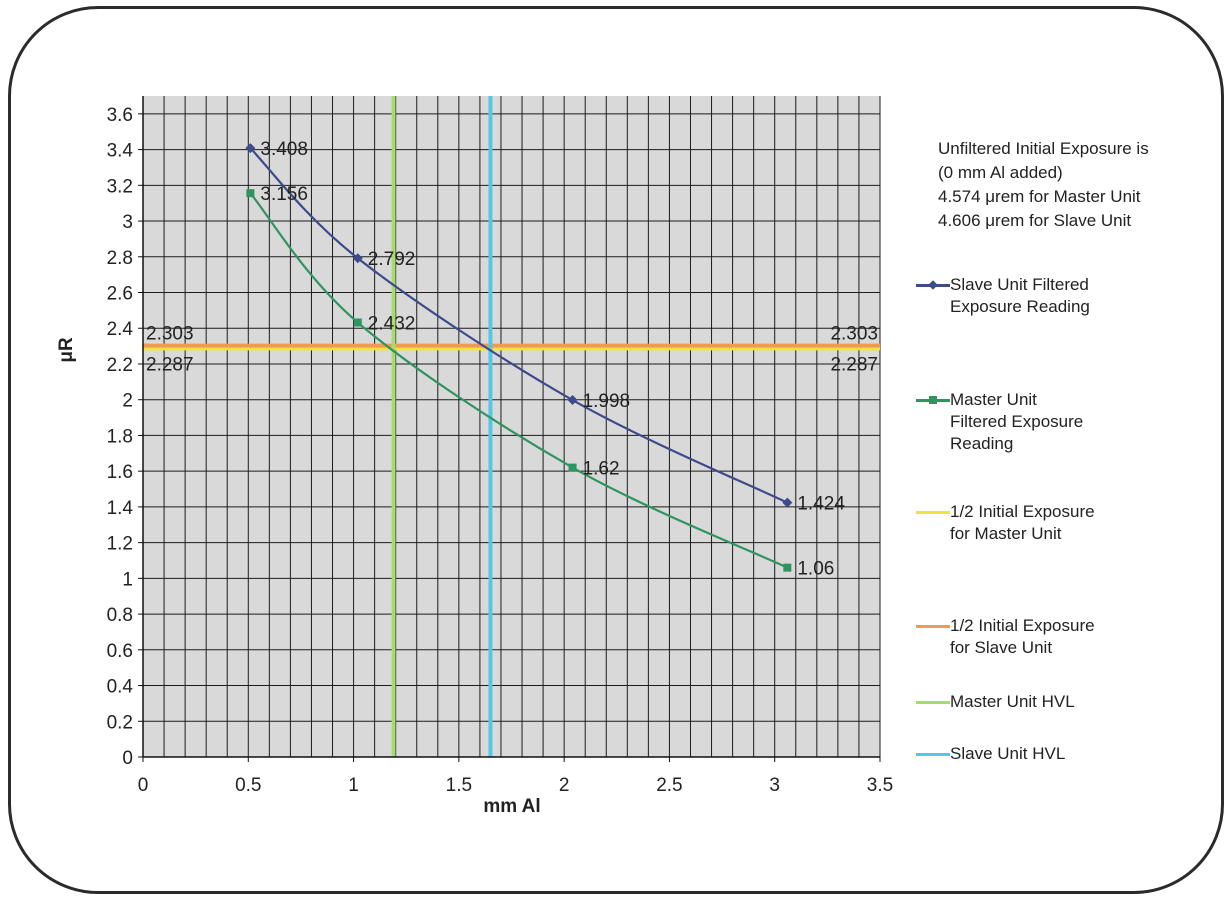 The height and width of the screenshot is (898, 1224). Describe the element at coordinates (120, 615) in the screenshot. I see `y-tick-label: 0.8` at that location.